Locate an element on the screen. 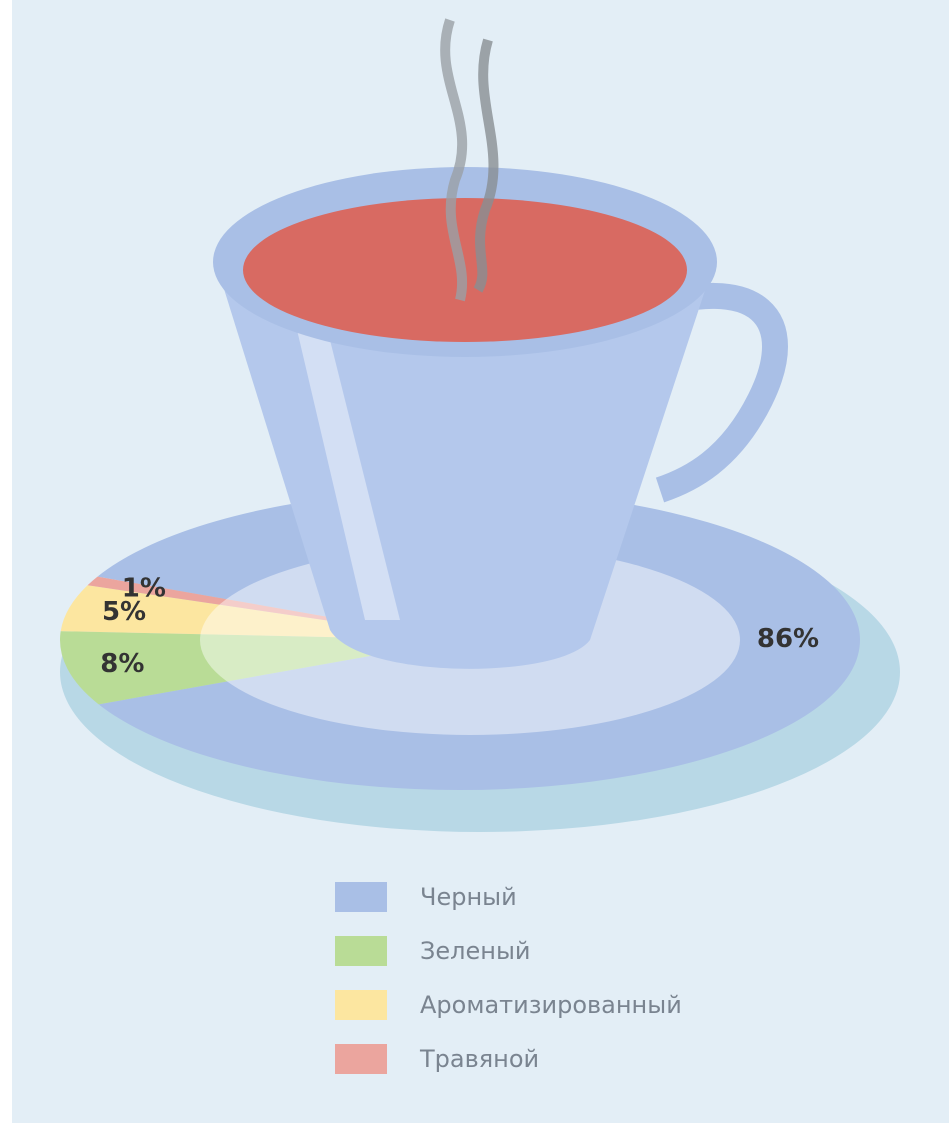  cup-handle is located at coordinates (711, 392).